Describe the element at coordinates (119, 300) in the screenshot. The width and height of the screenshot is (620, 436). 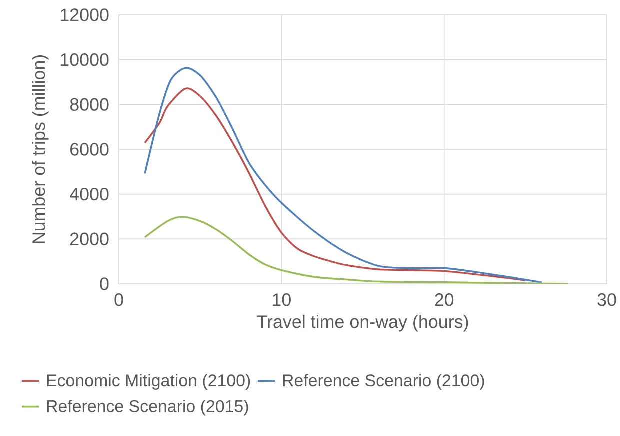
I see `x-tick-label: 0` at that location.